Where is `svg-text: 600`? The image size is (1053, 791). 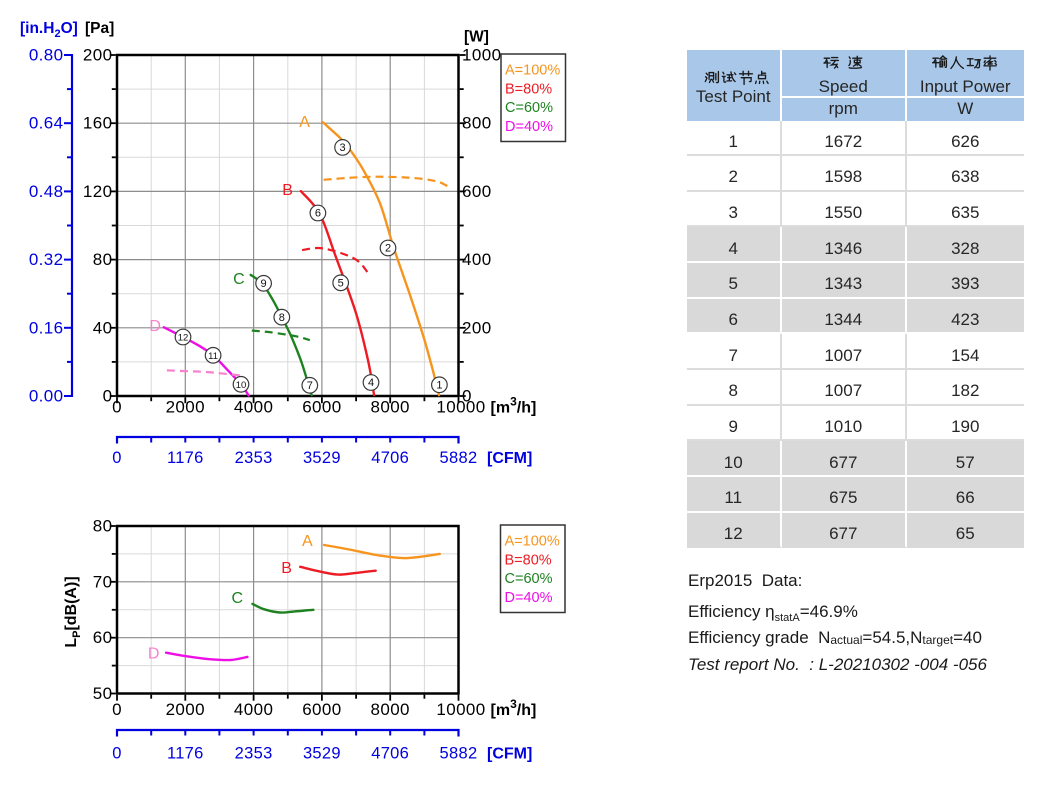 svg-text: 600 is located at coordinates (477, 191).